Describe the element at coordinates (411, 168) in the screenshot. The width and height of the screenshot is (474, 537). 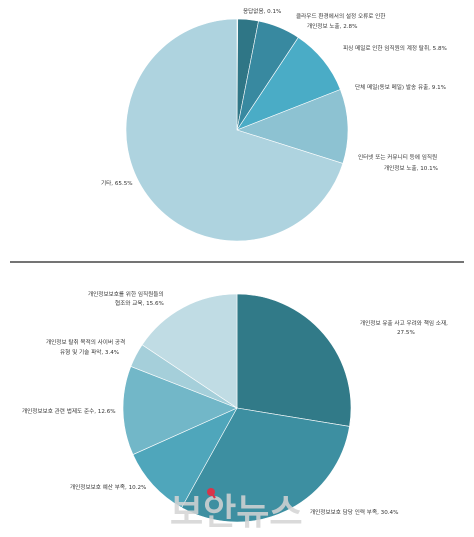
I see `slice-label-internet-exposure-line2: 개인정보 노출, 10.1%` at that location.